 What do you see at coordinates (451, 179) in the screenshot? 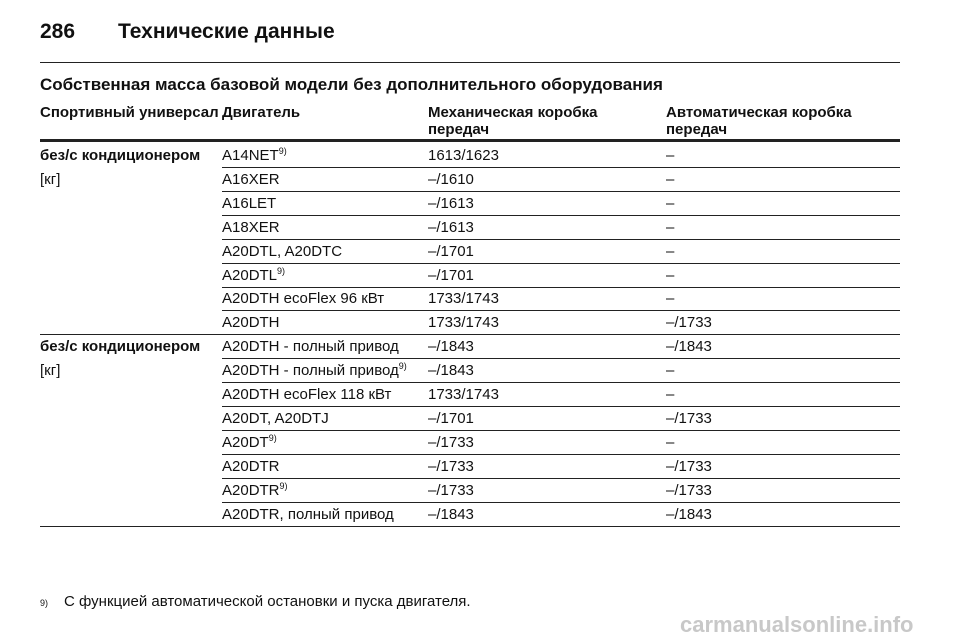
I see `manual-mass: –/1610` at bounding box center [451, 179].